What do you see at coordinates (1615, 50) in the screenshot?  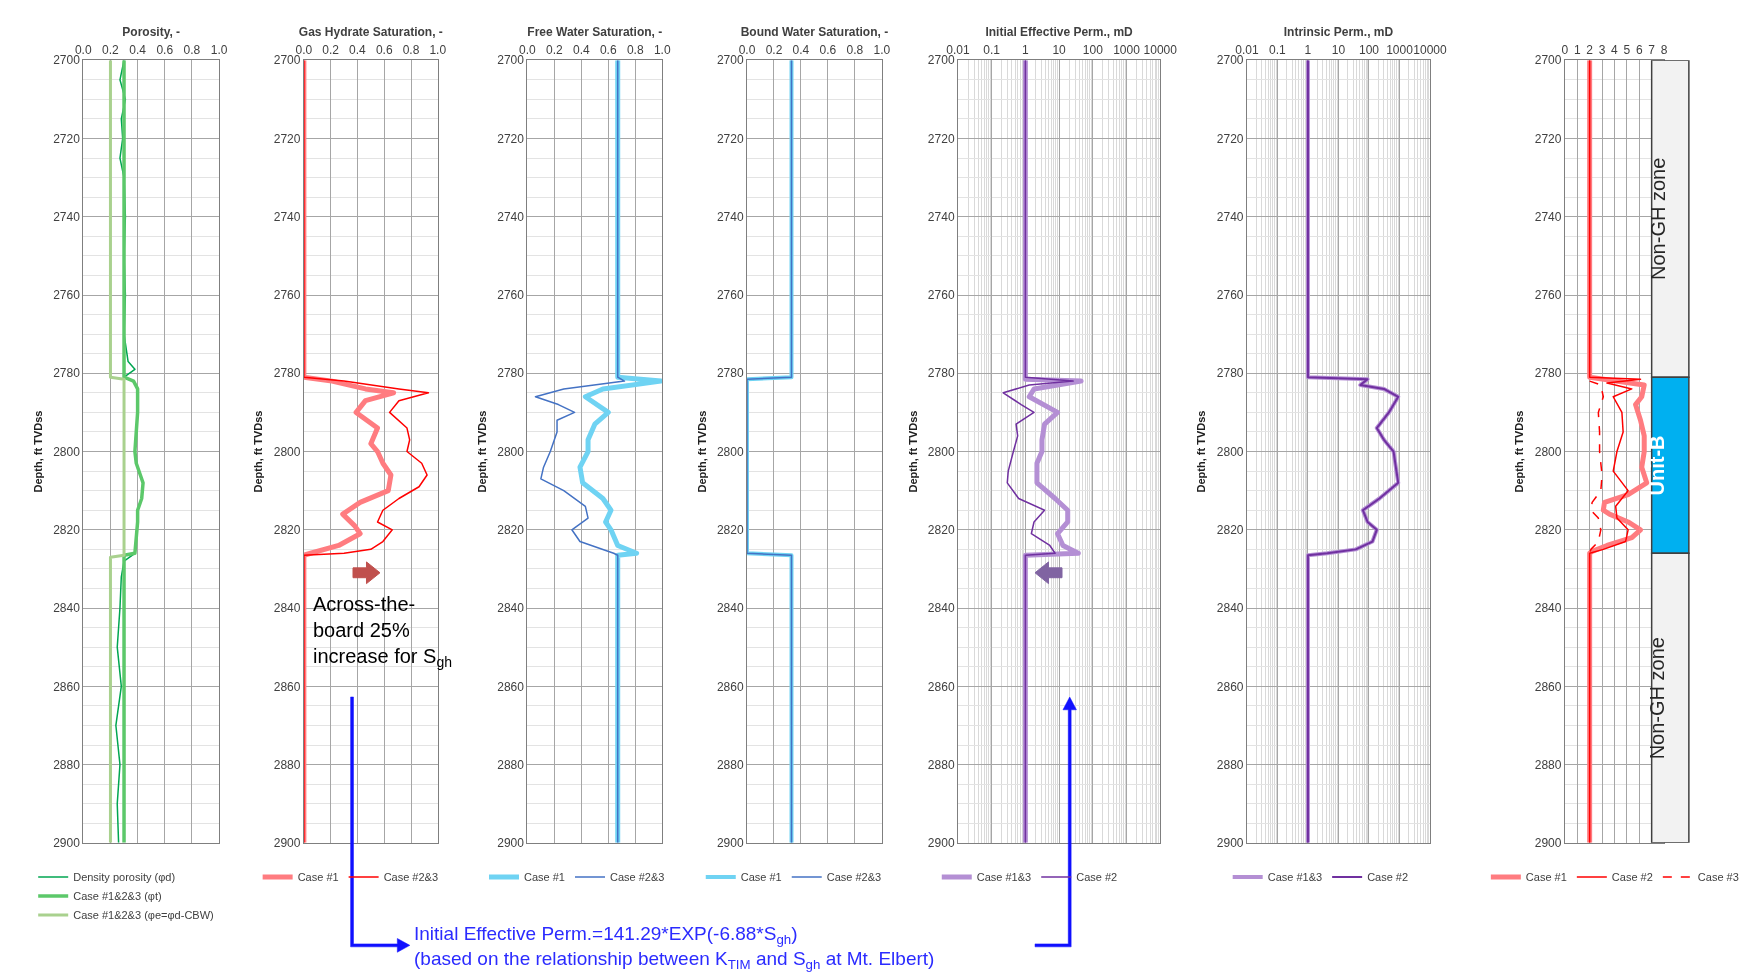 I see `x-tick-label: 4` at bounding box center [1615, 50].